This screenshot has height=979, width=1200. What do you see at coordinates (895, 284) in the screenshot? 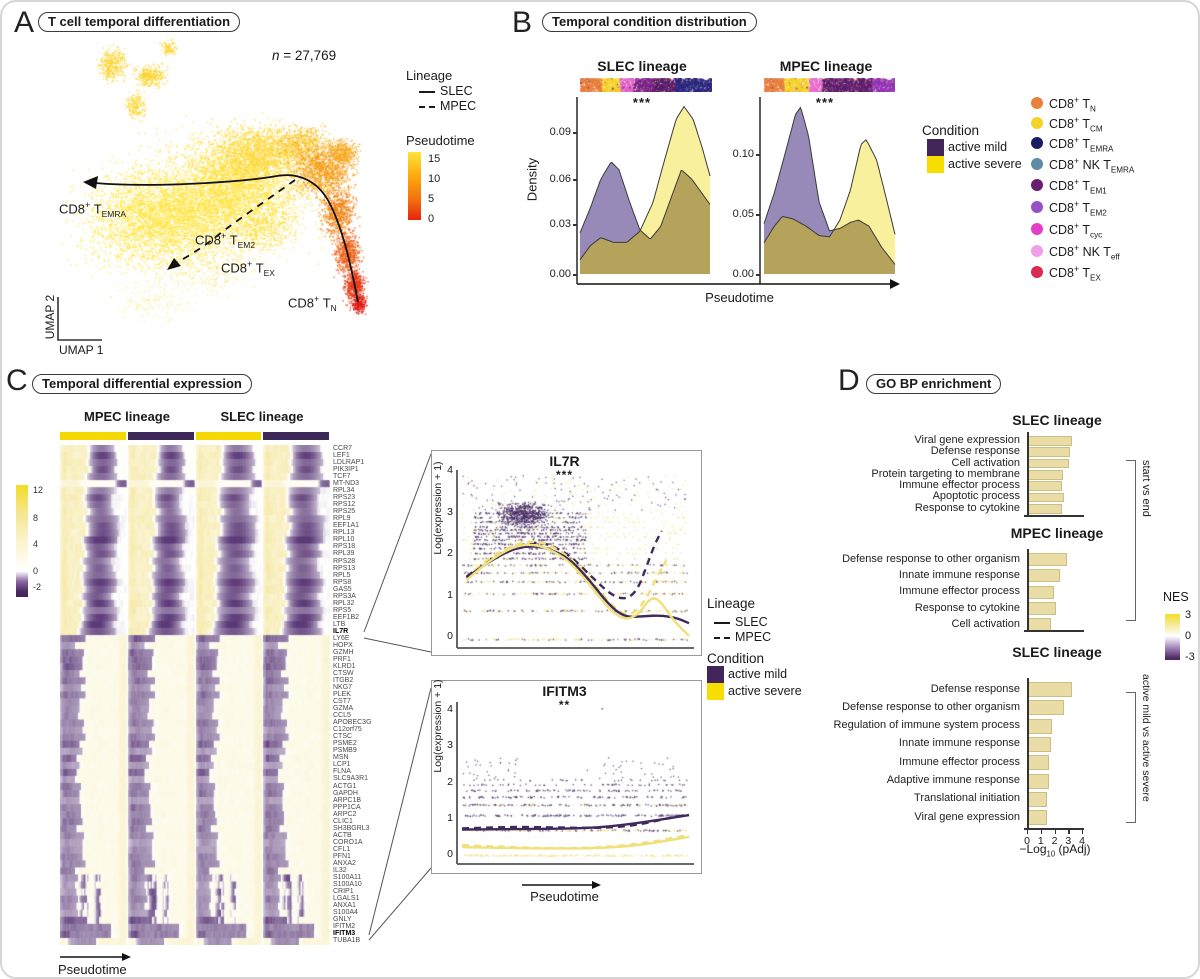
I see `density-x-arrowhead-icon` at bounding box center [895, 284].